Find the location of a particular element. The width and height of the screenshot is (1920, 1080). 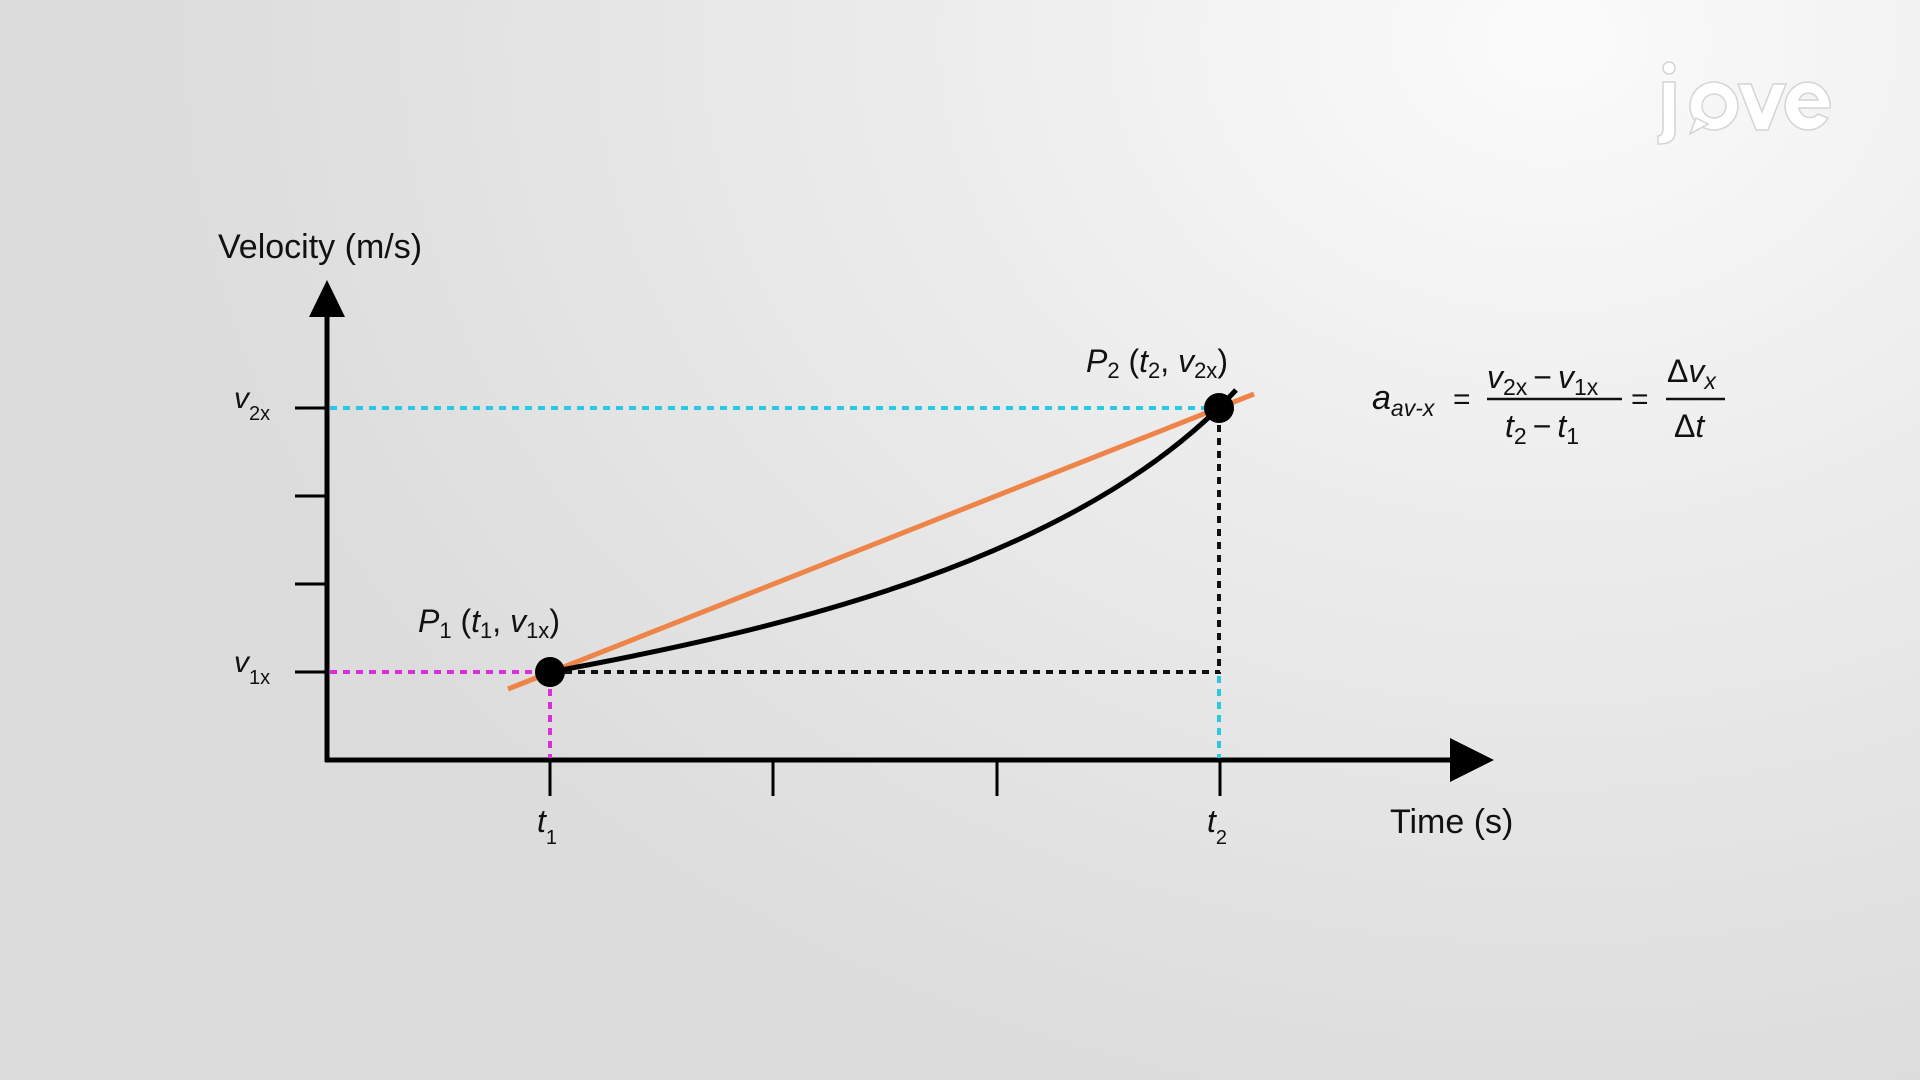

jove-logo: jove is located at coordinates (1744, 103).